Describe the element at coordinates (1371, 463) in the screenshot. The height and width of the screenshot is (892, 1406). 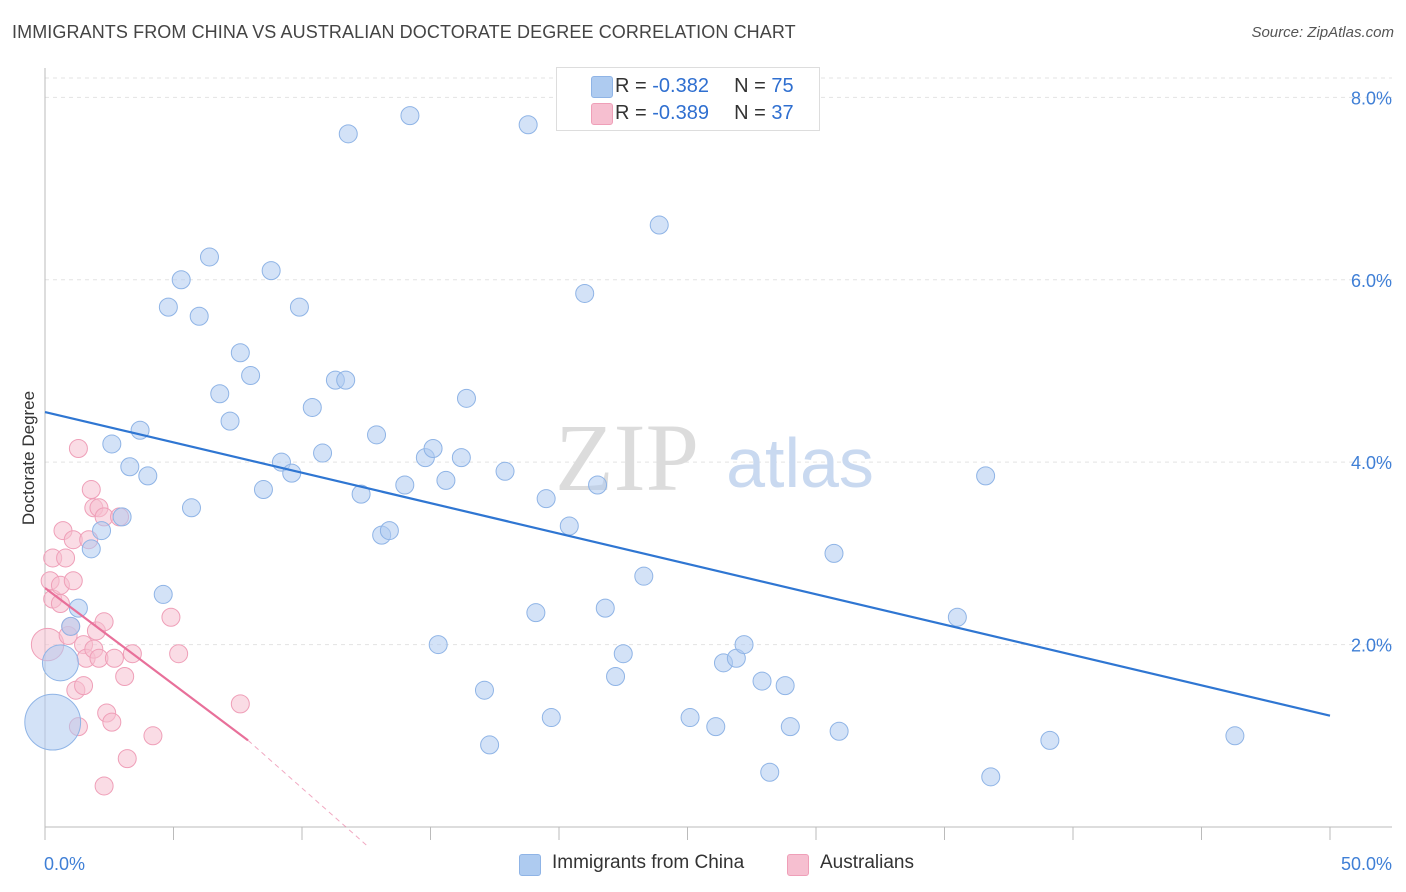
I see `y-tick-label: 4.0%` at that location.